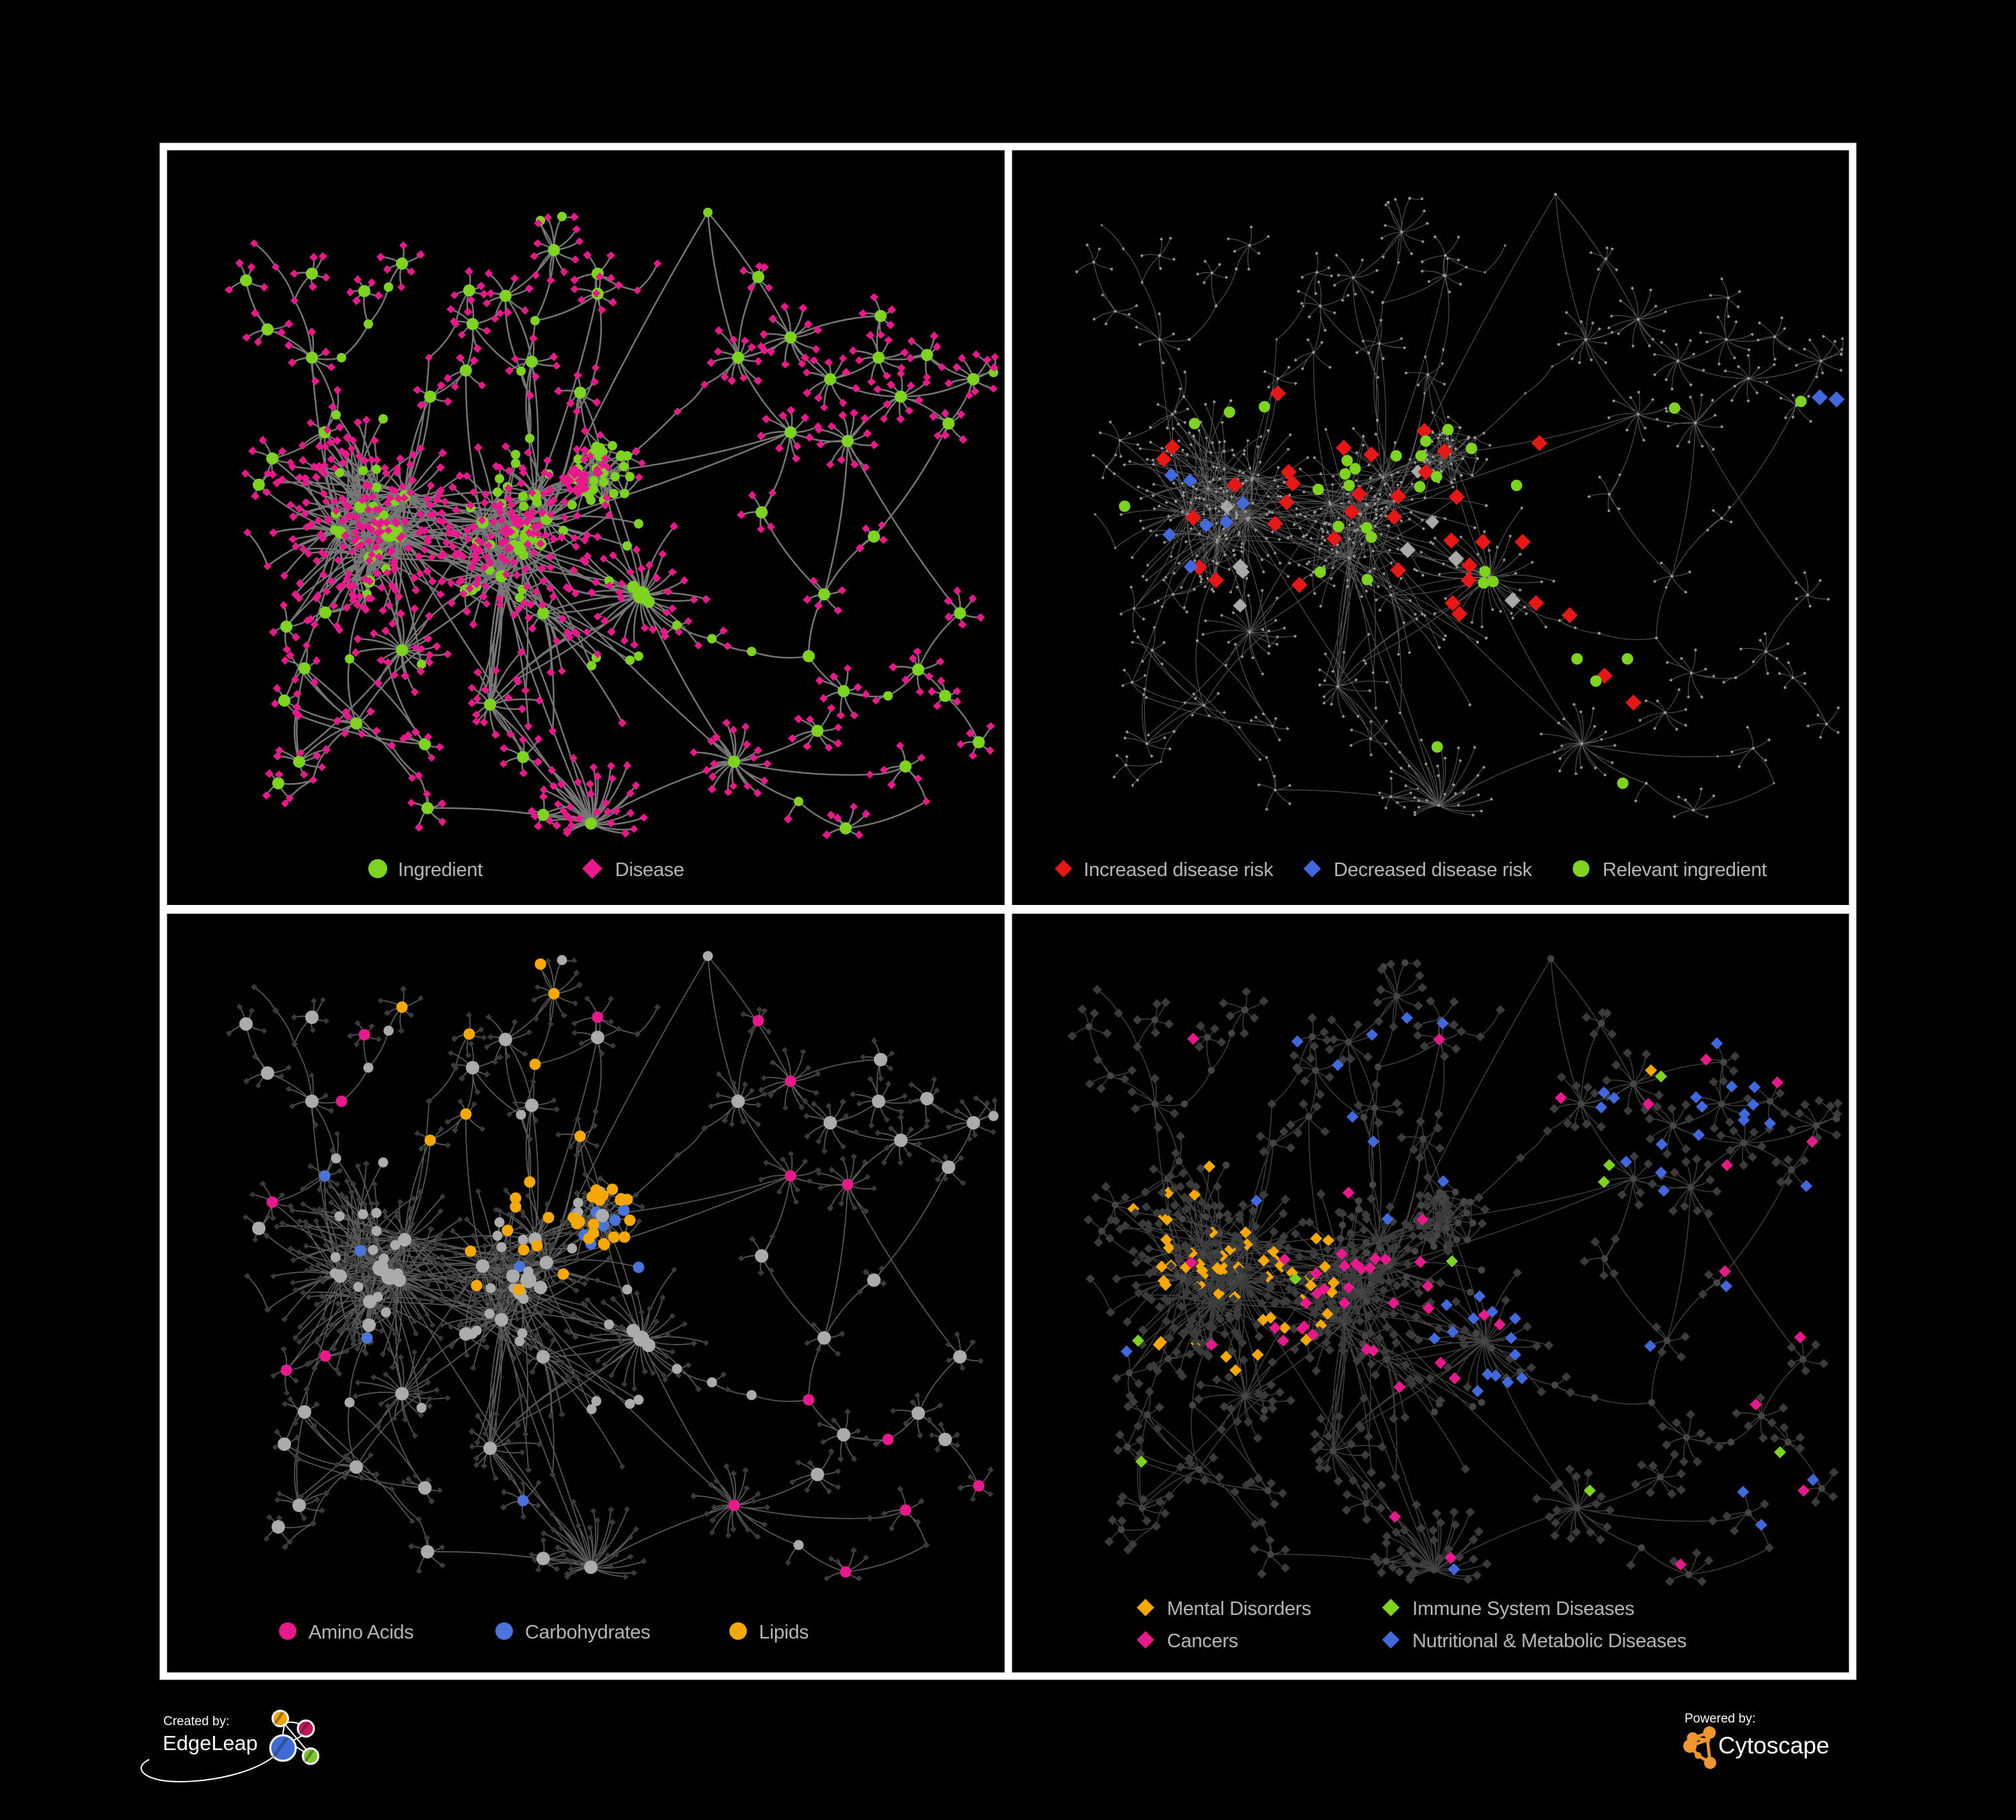 Image resolution: width=2016 pixels, height=1820 pixels. I want to click on svg-text: Powered by:, so click(1720, 1719).